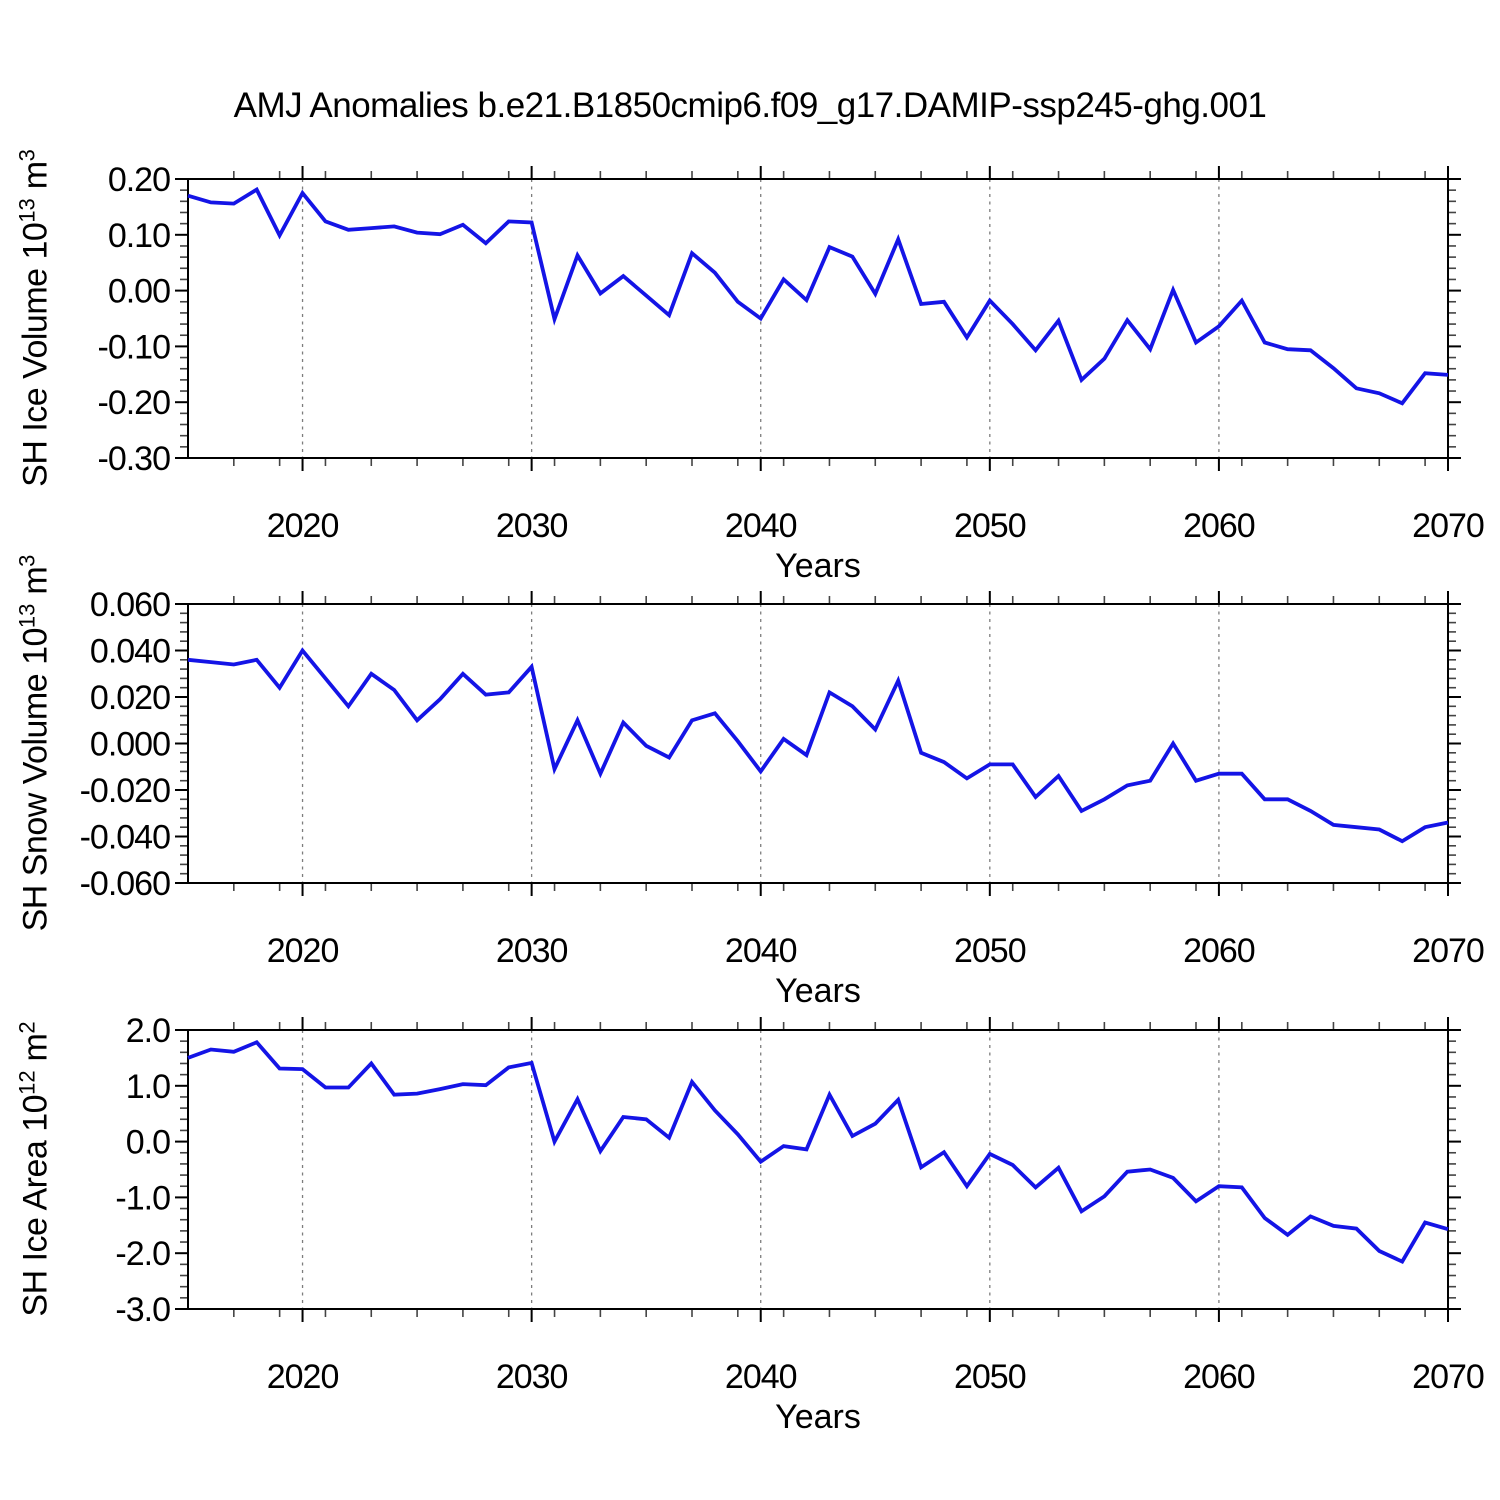  Describe the element at coordinates (35, 780) in the screenshot. I see `y-axis-title-text: SH Snow Volume 10` at that location.